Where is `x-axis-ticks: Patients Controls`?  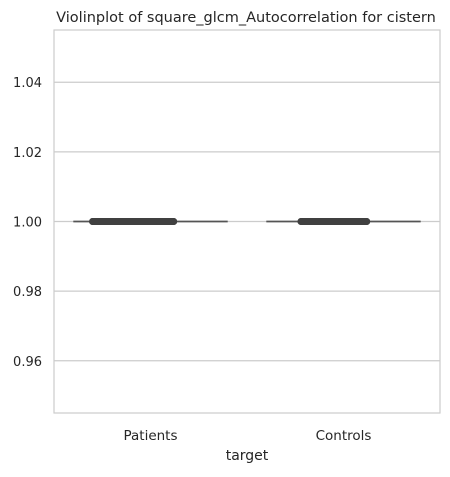 x-axis-ticks: Patients Controls is located at coordinates (247, 436).